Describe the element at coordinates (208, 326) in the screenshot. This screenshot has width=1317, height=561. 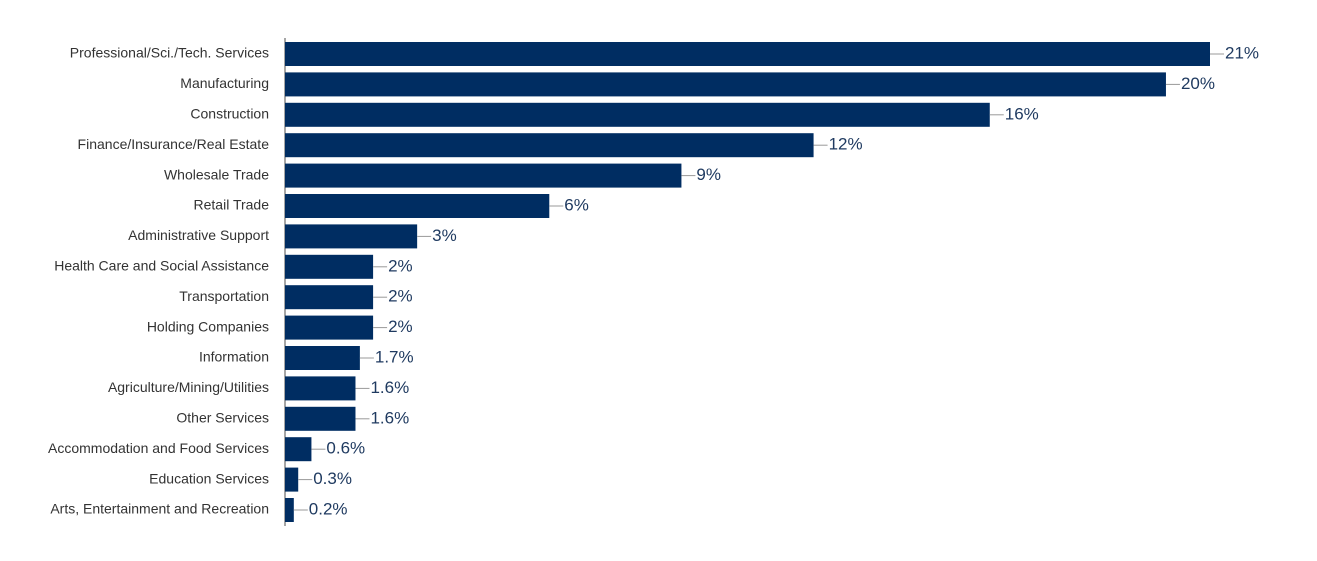
I see `category-label: Holding Companies` at that location.